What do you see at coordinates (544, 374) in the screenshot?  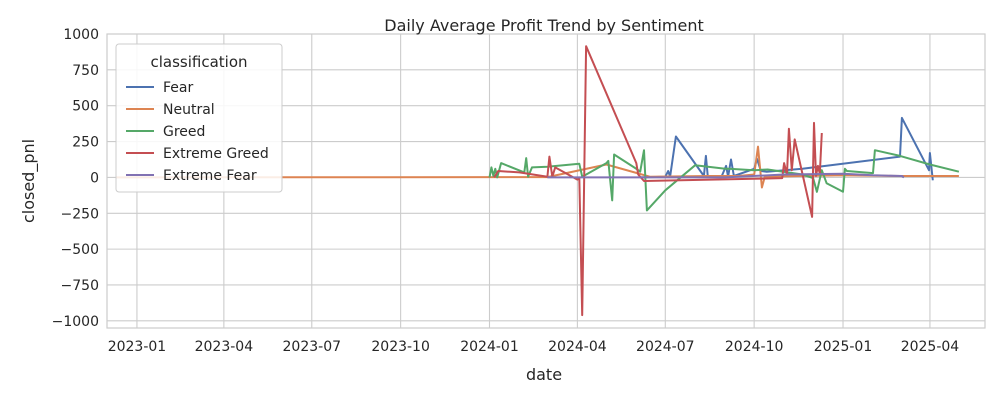 I see `x-axis-label: date` at bounding box center [544, 374].